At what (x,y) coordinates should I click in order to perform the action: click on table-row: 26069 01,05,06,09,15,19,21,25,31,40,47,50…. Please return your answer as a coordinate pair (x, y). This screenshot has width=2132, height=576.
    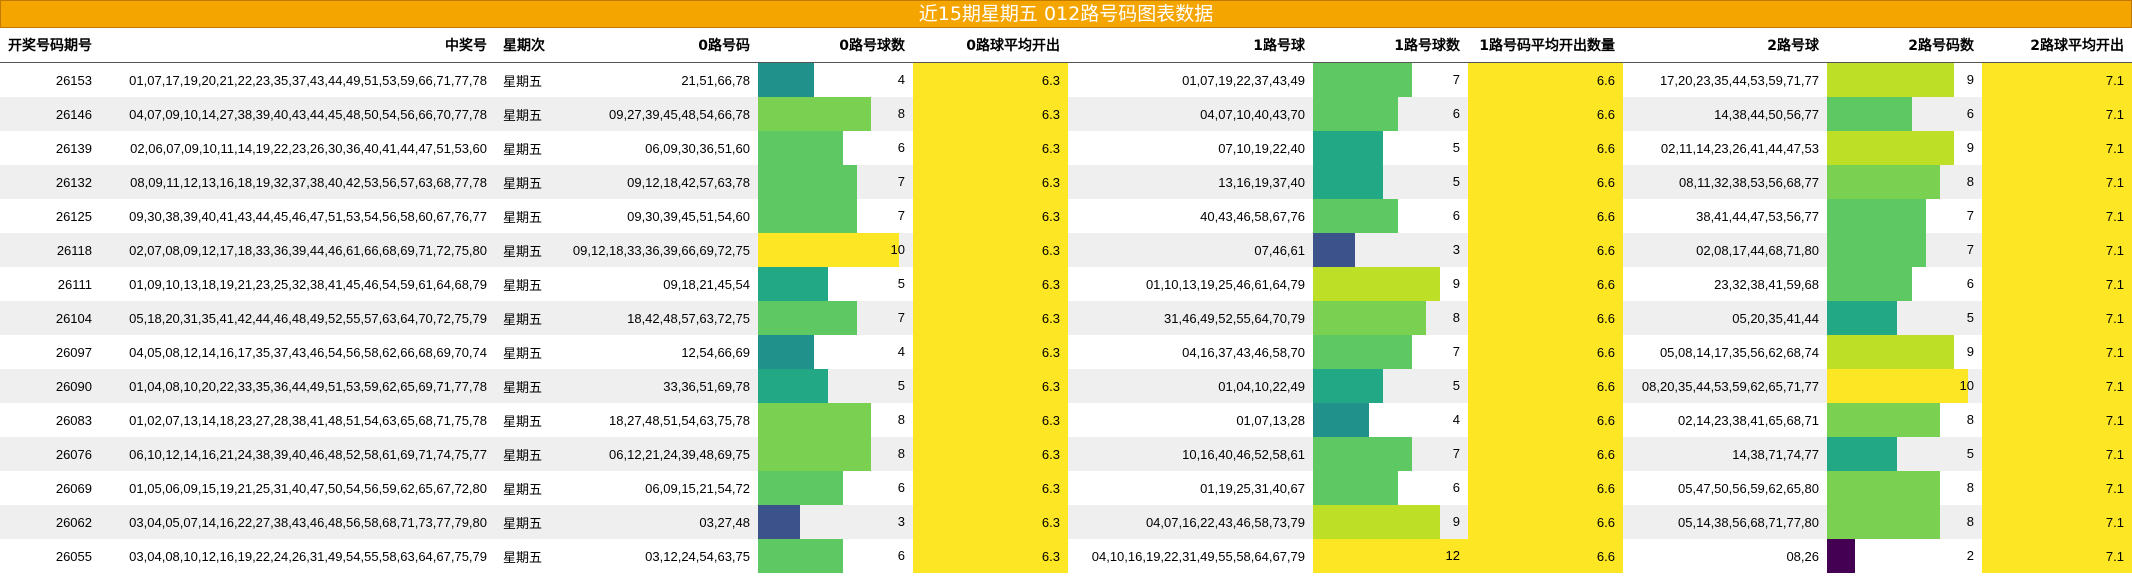
    Looking at the image, I should click on (1066, 488).